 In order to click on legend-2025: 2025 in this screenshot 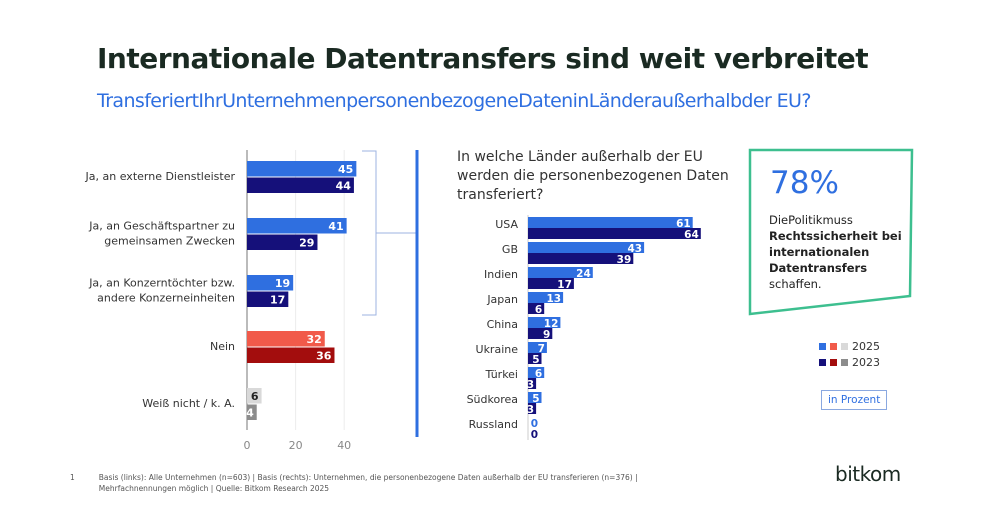, I will do `click(849, 346)`.